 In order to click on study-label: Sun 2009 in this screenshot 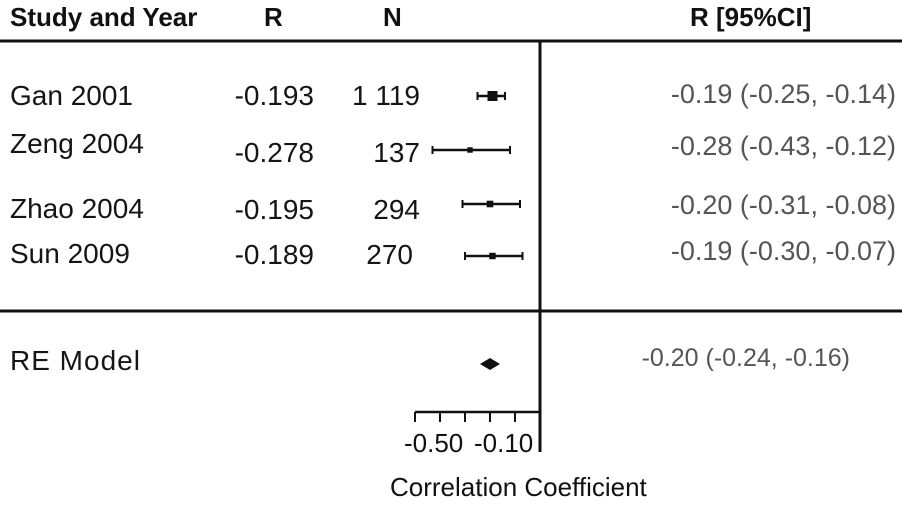, I will do `click(70, 253)`.